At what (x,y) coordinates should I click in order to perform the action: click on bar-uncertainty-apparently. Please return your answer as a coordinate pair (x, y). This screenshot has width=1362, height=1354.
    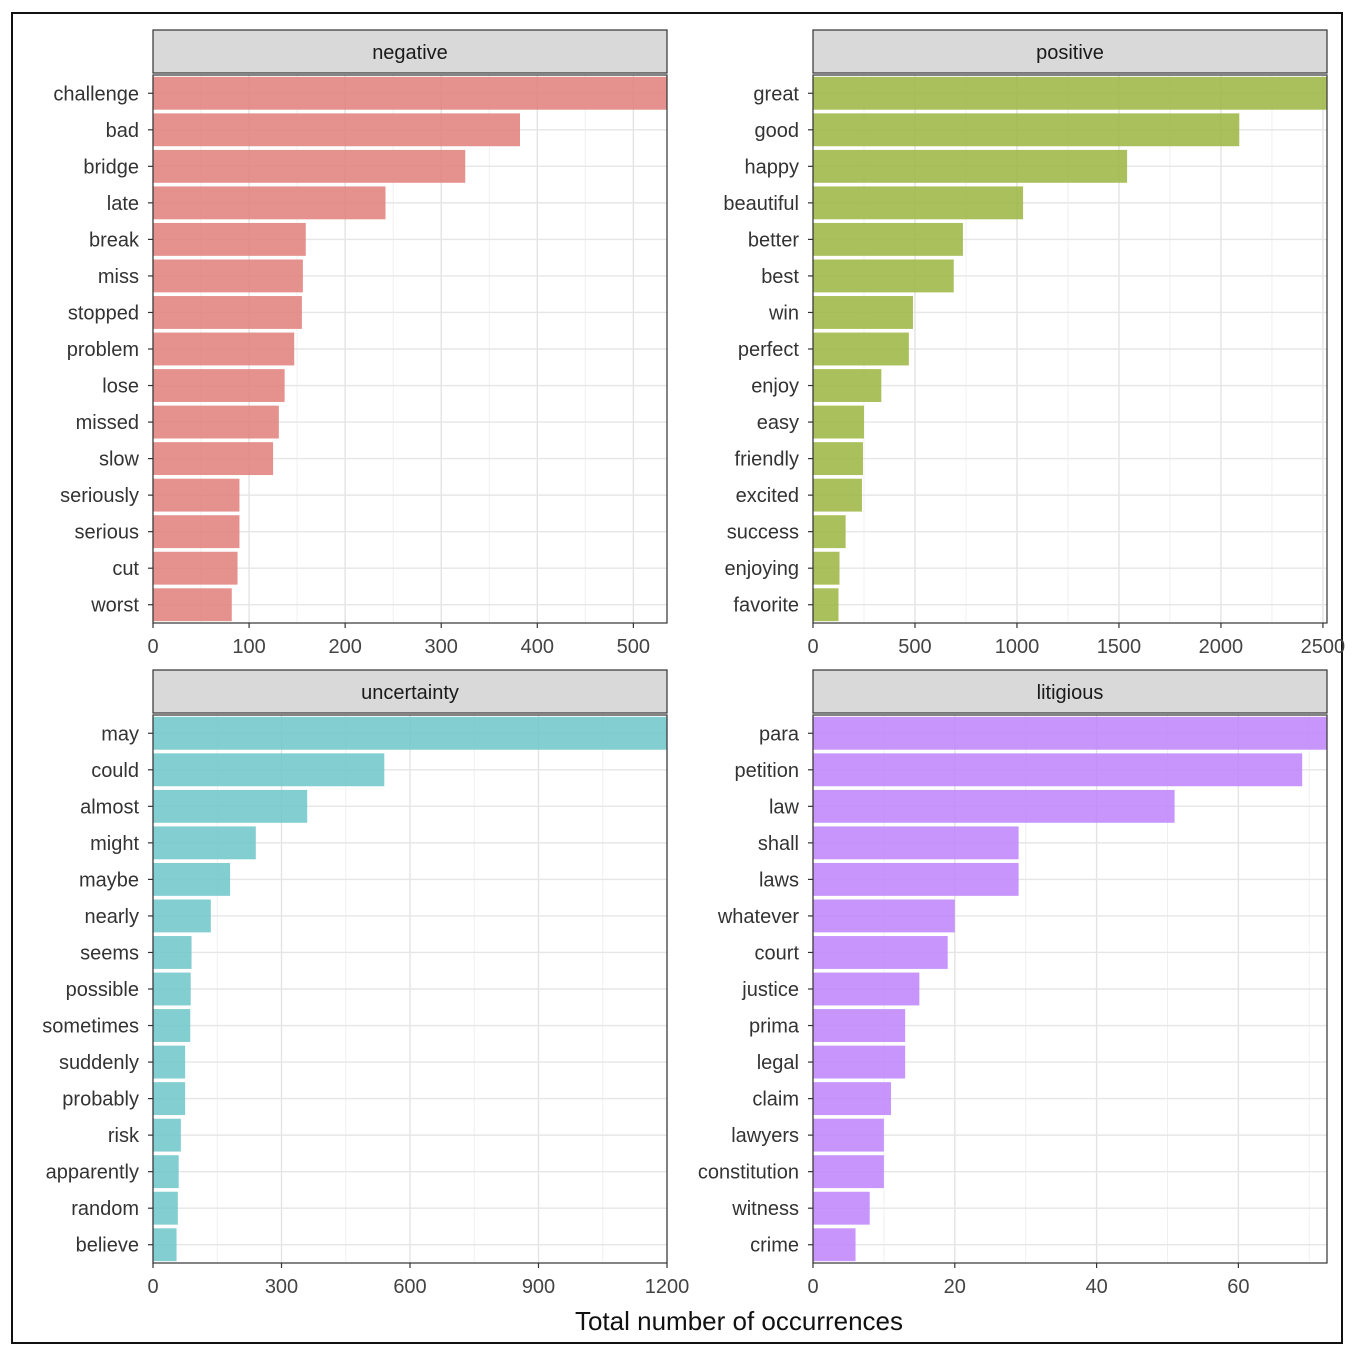
    Looking at the image, I should click on (166, 1172).